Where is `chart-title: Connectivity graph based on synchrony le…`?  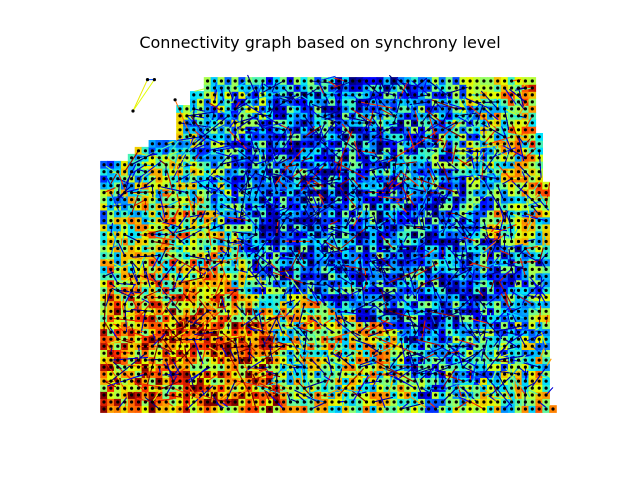
chart-title: Connectivity graph based on synchrony le… is located at coordinates (320, 42).